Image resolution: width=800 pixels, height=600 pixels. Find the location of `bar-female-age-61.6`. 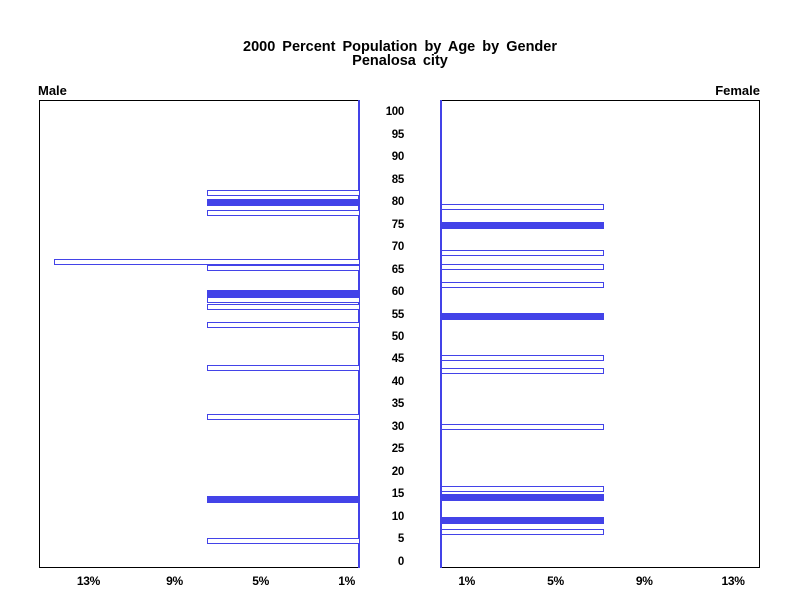

bar-female-age-61.6 is located at coordinates (523, 284).